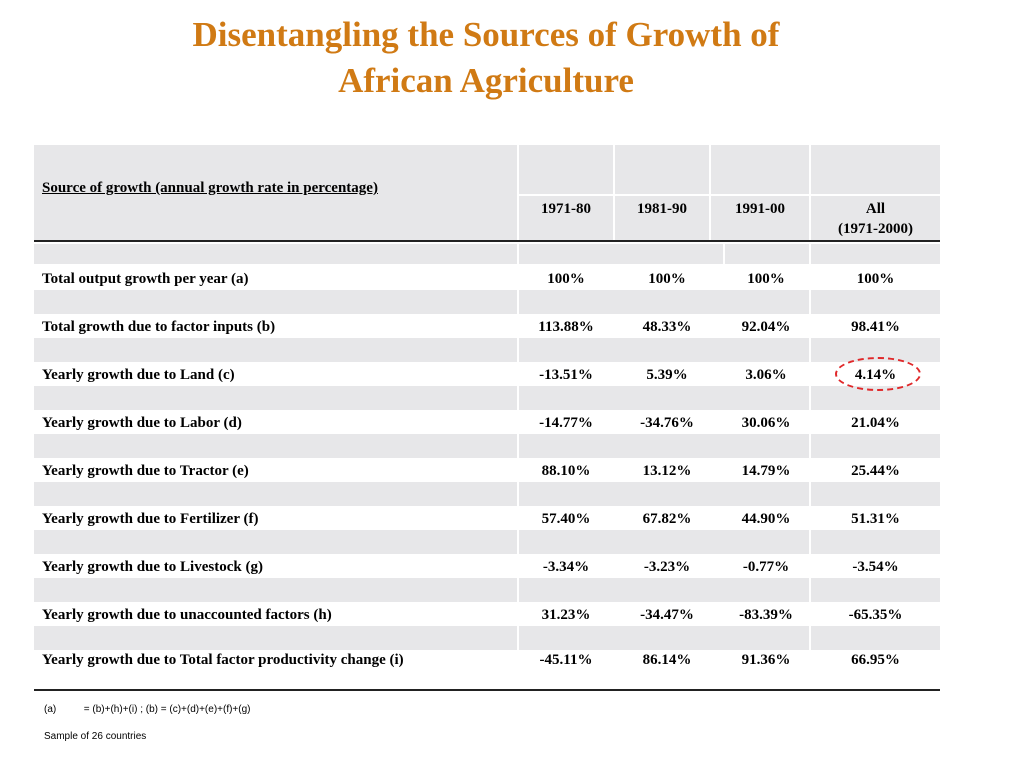  What do you see at coordinates (875, 660) in the screenshot?
I see `table-cell: 66.95%` at bounding box center [875, 660].